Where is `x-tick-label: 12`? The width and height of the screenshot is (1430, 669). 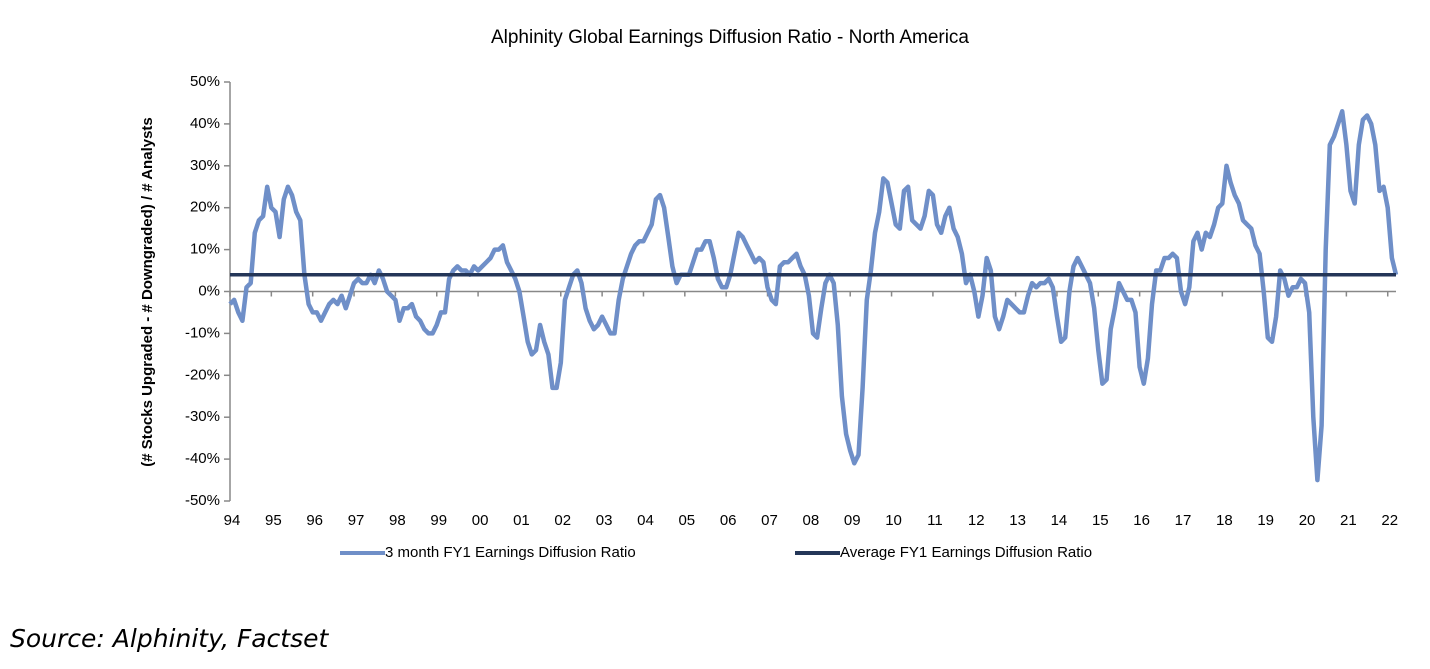
x-tick-label: 12 is located at coordinates (976, 520).